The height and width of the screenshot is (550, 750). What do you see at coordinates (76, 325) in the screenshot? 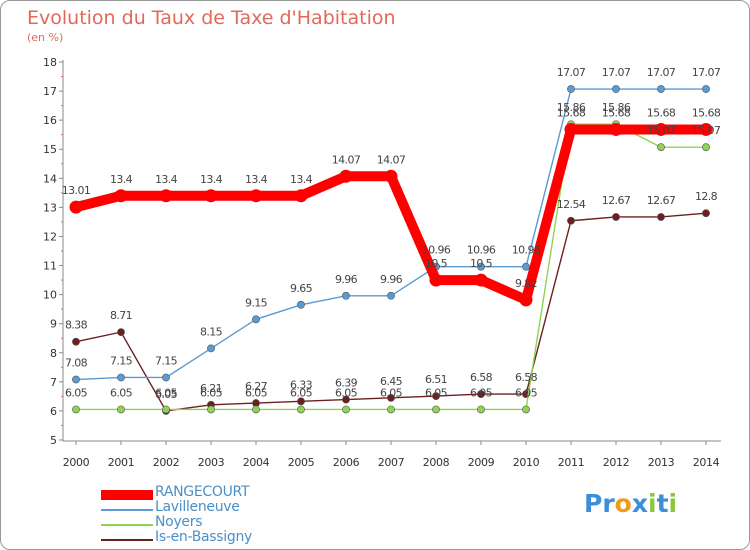
I see `data-label: 8.38` at bounding box center [76, 325].